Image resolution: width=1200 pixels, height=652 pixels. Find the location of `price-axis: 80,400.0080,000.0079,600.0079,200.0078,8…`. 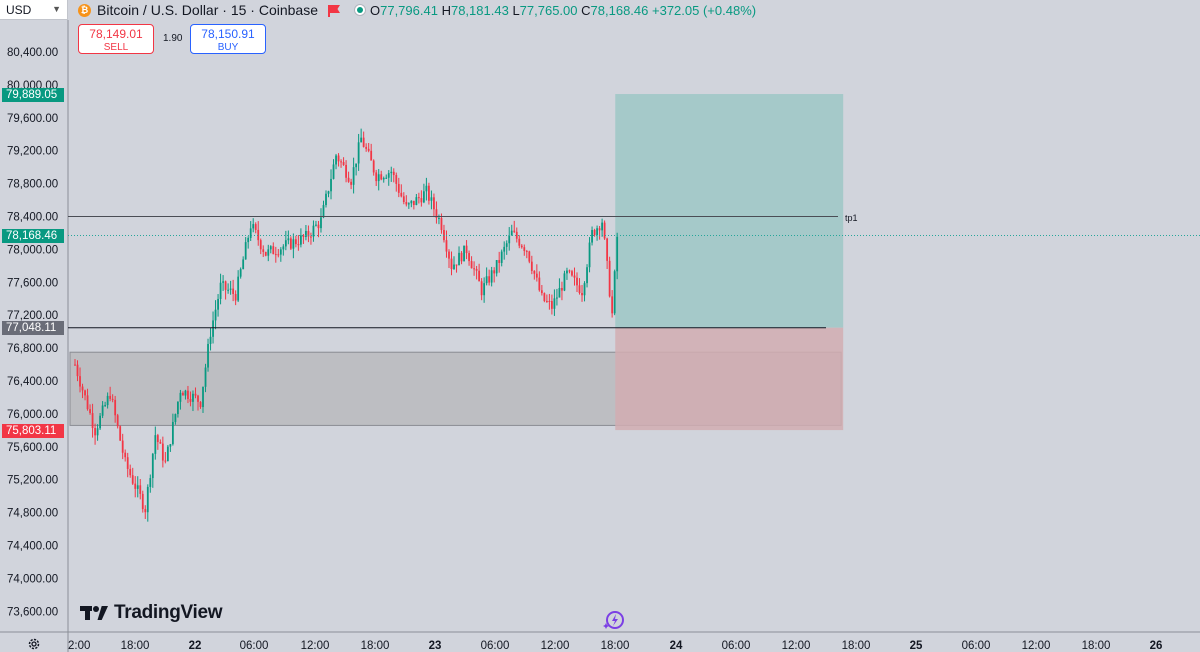

price-axis: 80,400.0080,000.0079,600.0079,200.0078,8… is located at coordinates (32, 332).